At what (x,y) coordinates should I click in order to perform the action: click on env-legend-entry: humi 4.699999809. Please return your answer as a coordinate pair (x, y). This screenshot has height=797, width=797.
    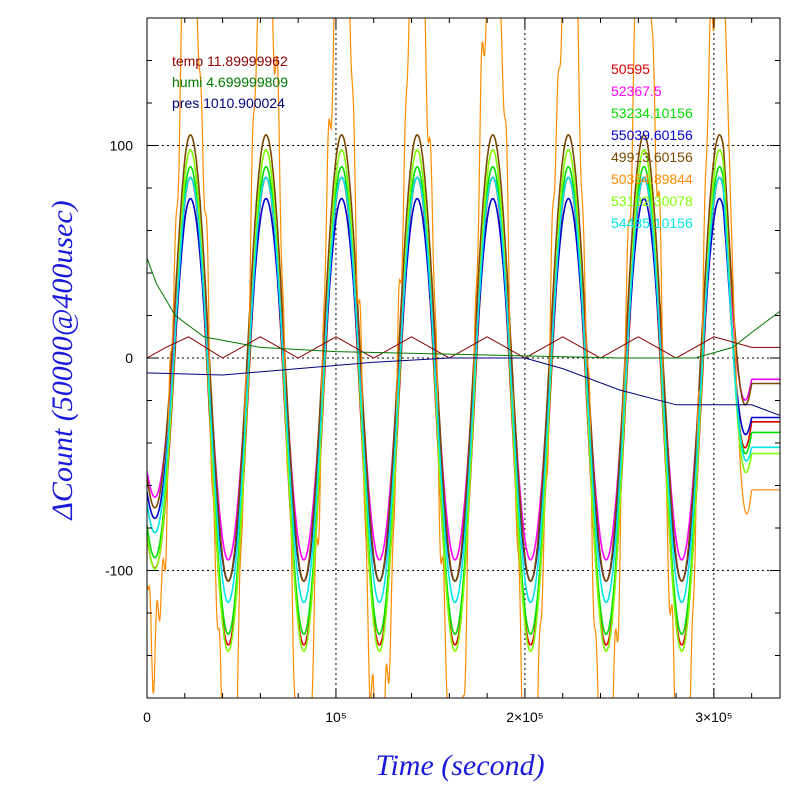
    Looking at the image, I should click on (230, 82).